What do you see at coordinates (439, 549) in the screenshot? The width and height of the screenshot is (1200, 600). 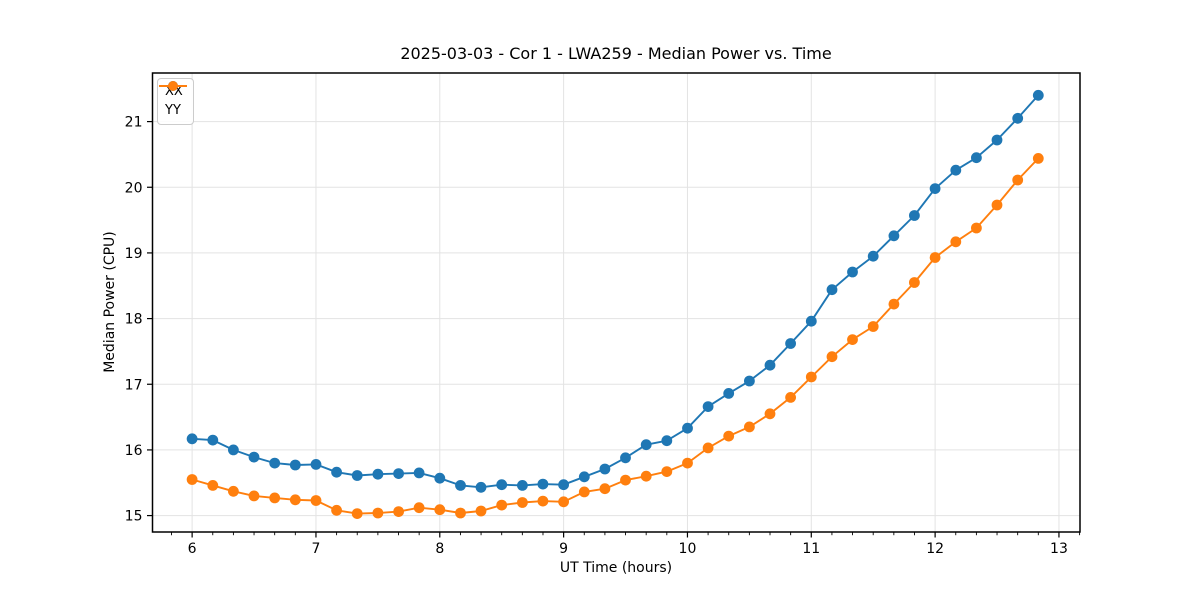 I see `x-tick-label: 8` at bounding box center [439, 549].